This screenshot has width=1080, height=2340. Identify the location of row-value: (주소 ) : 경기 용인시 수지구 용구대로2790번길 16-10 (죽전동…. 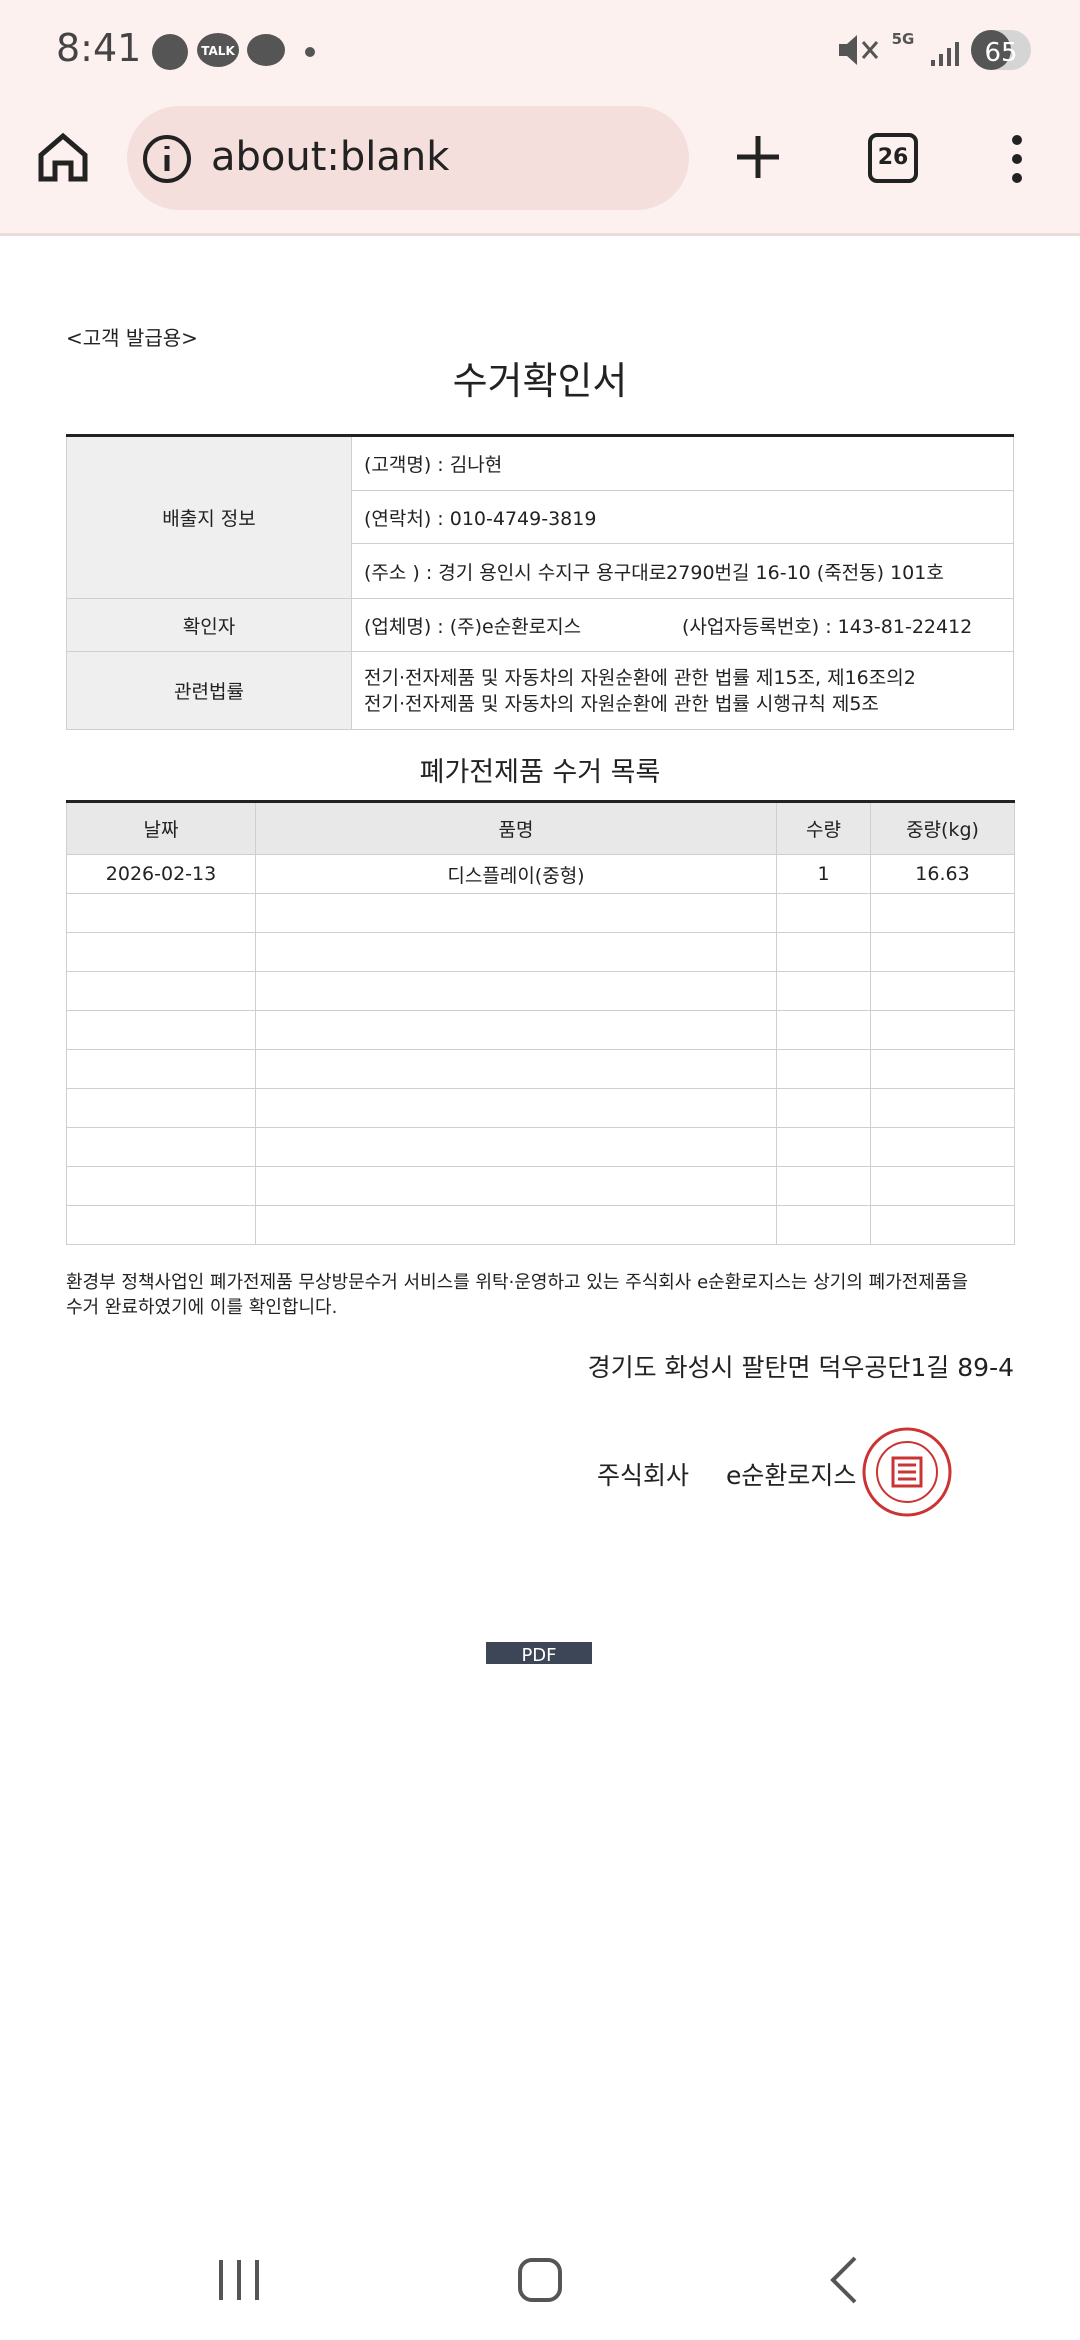
(682, 571).